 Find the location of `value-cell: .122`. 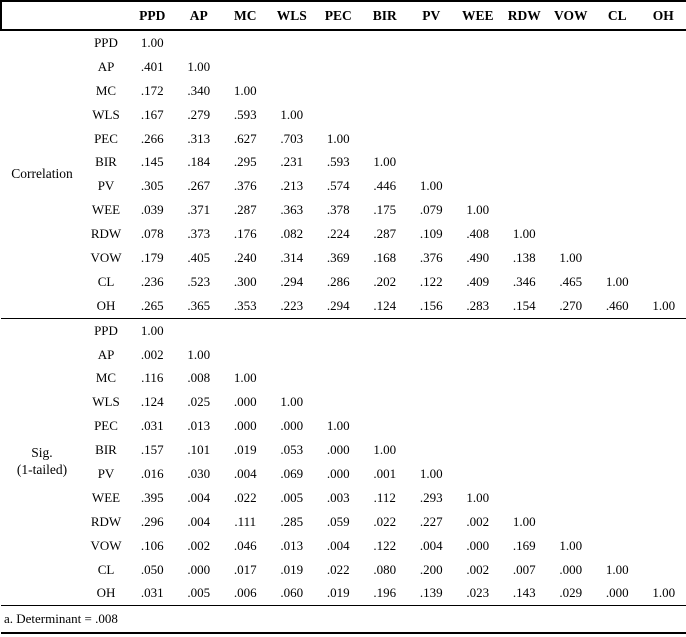

value-cell: .122 is located at coordinates (385, 545).